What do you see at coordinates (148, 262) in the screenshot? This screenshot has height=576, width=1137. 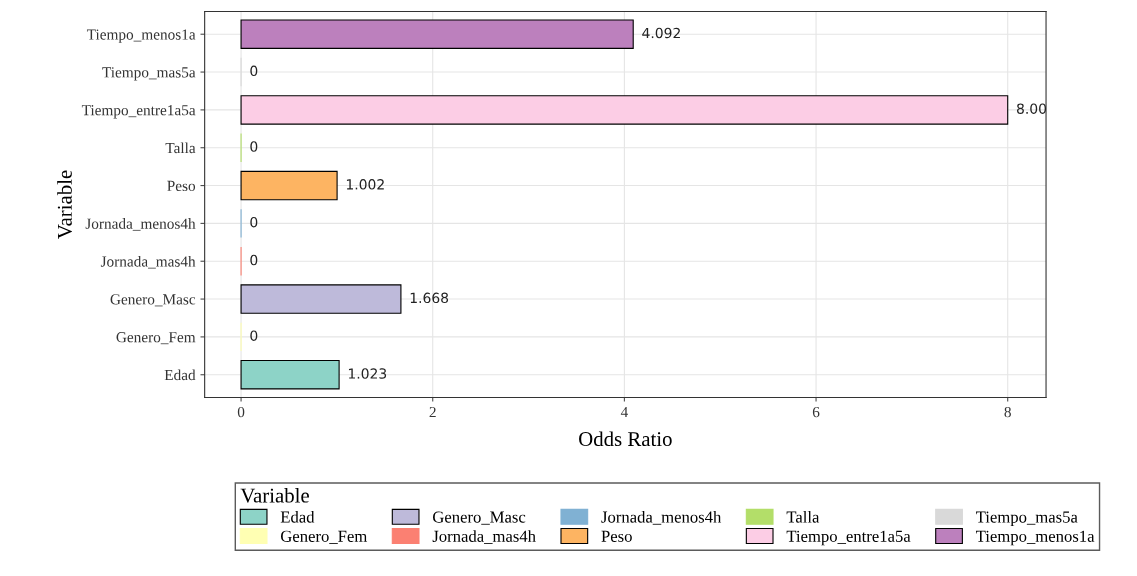 I see `y-tick-label: Jornada_mas4h` at bounding box center [148, 262].